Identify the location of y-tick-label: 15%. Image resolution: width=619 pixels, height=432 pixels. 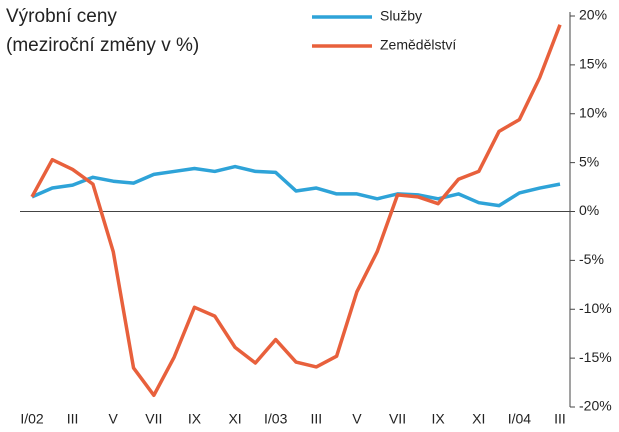
(593, 64).